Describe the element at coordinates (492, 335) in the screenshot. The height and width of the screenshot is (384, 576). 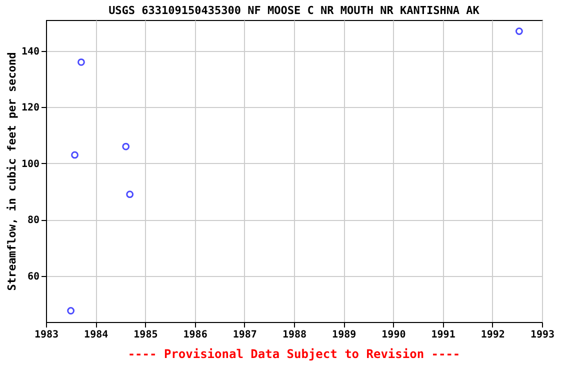
I see `x-tick-label: 1992` at that location.